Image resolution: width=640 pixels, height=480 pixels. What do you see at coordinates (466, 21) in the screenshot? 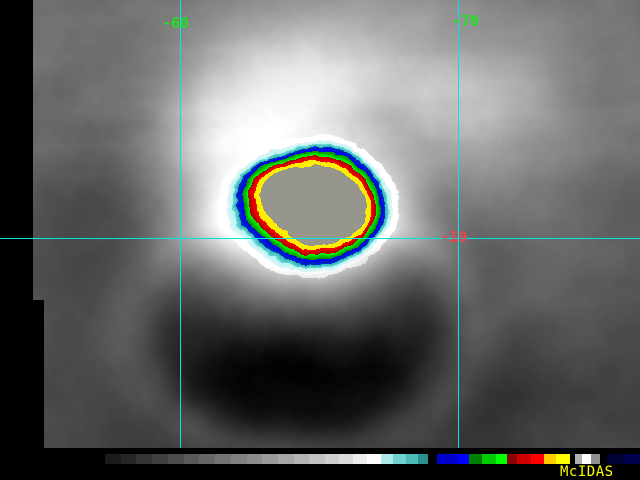
I see `grid-label-lon-70: -70` at bounding box center [466, 21].